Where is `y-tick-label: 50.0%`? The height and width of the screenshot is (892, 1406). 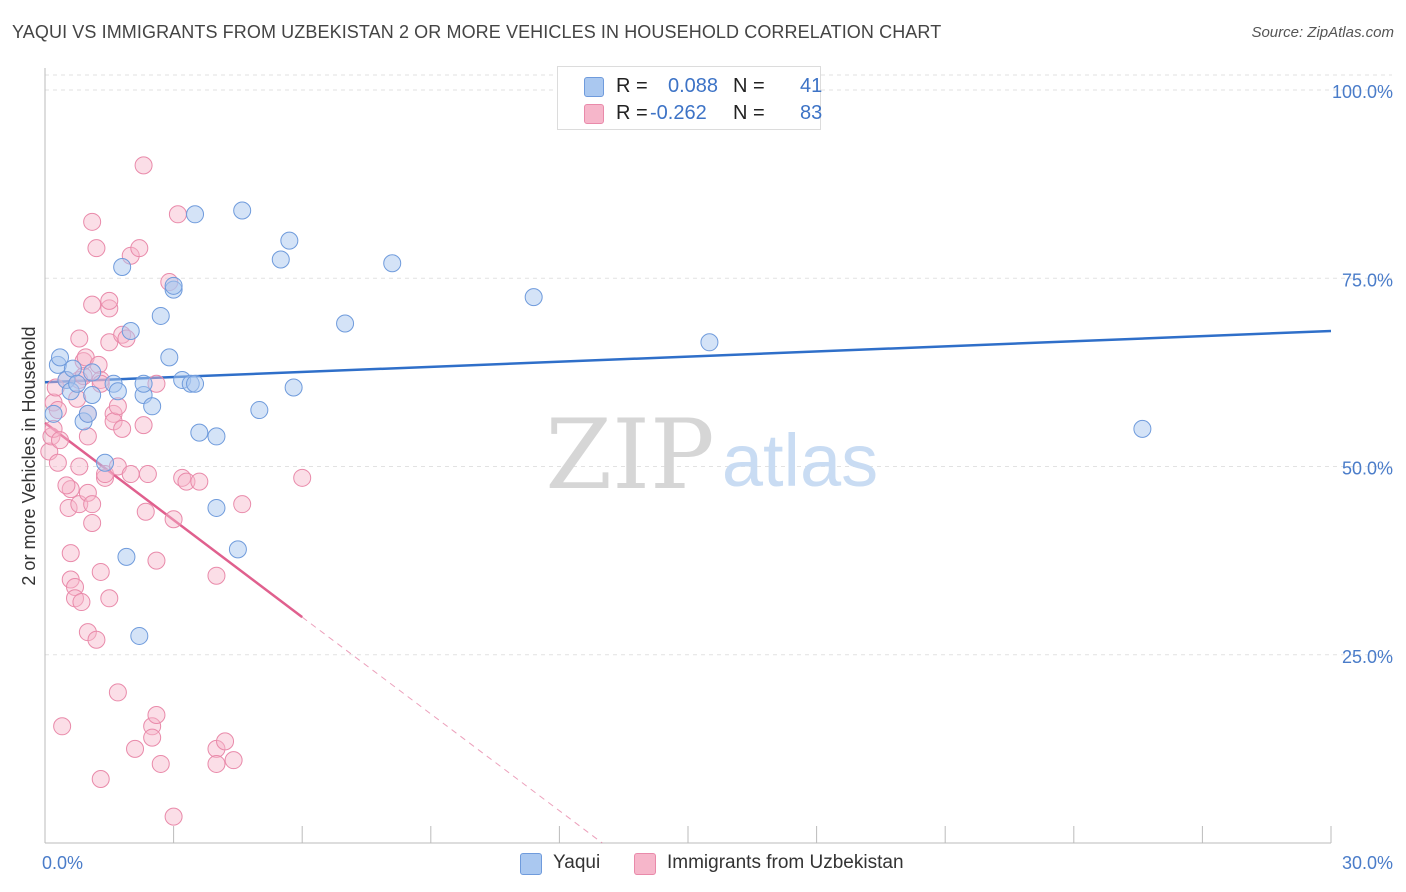
y-tick-label: 50.0% is located at coordinates (1367, 469).